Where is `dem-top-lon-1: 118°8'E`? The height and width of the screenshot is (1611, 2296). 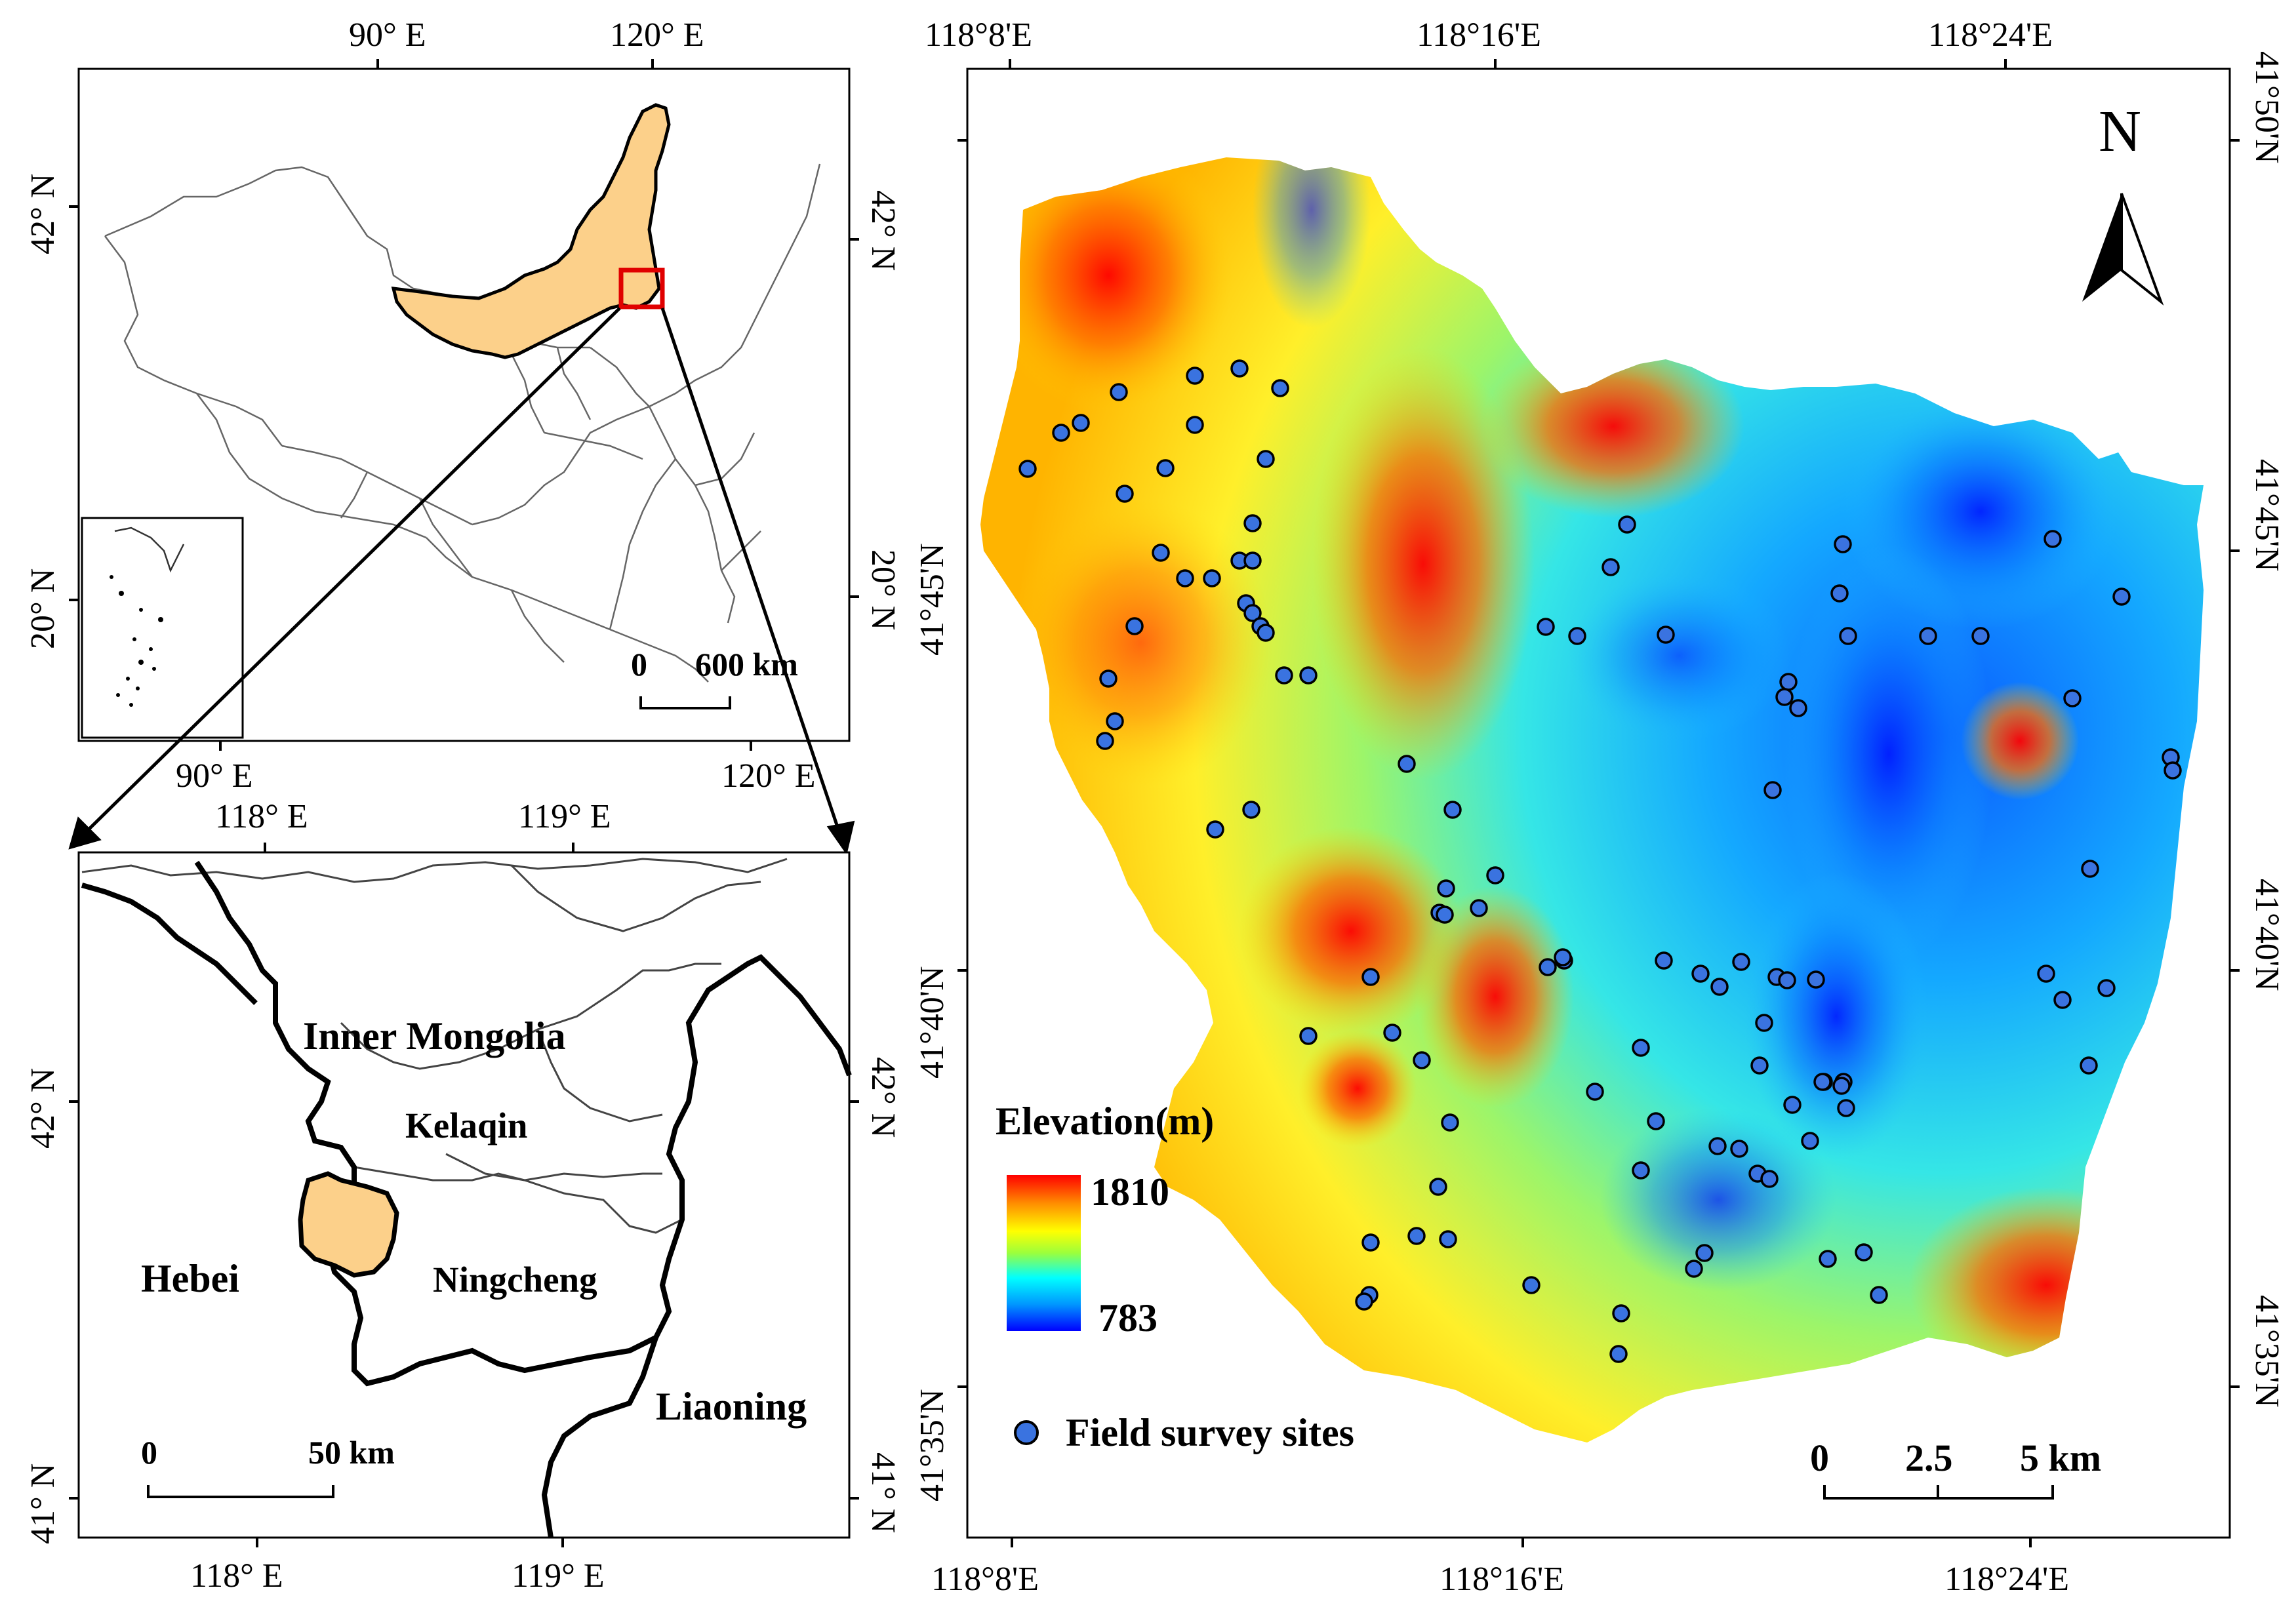
dem-top-lon-1: 118°8'E is located at coordinates (979, 35).